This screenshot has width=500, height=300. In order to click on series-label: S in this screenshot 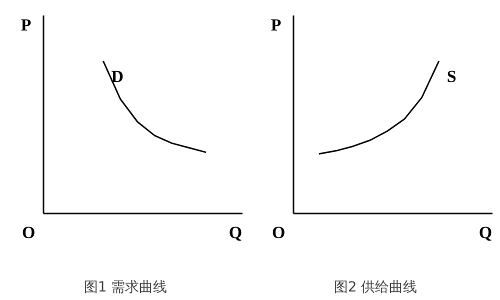, I will do `click(451, 76)`.